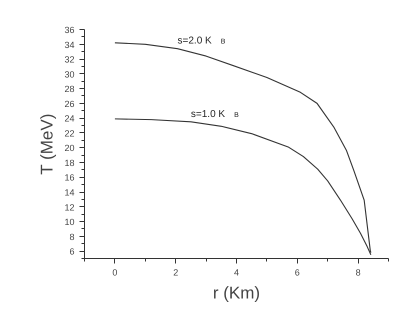 This screenshot has width=411, height=329. Describe the element at coordinates (46, 144) in the screenshot. I see `y-axis-title: T (MeV)` at that location.